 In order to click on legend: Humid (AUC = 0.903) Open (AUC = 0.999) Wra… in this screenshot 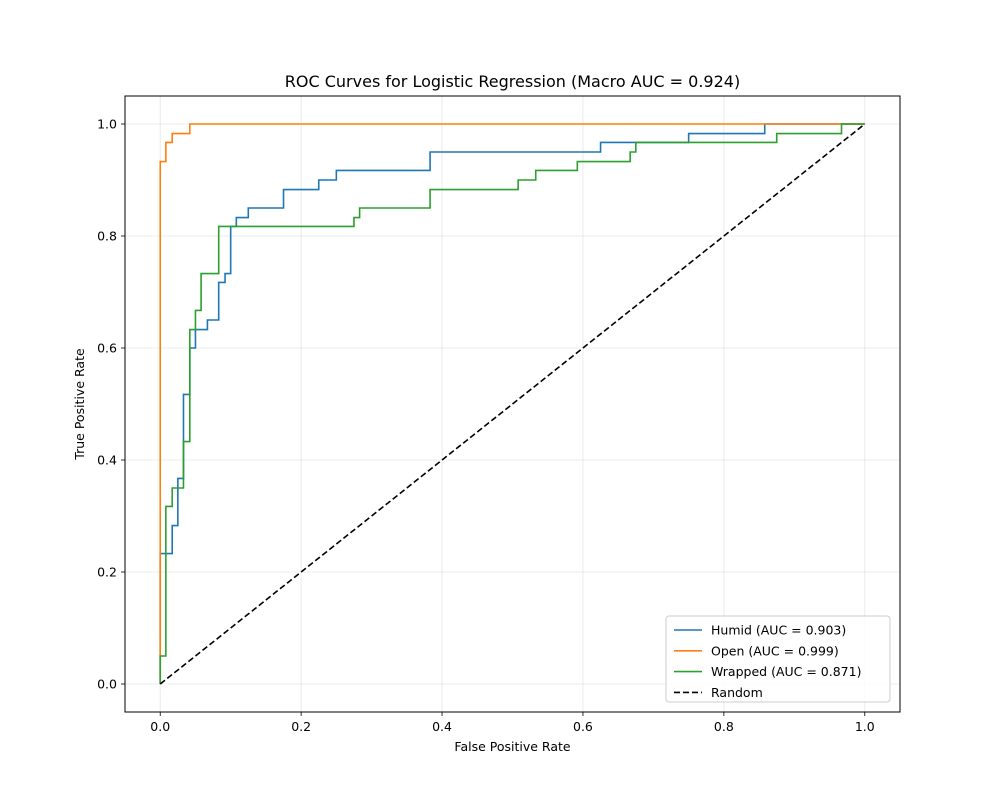, I will do `click(778, 659)`.